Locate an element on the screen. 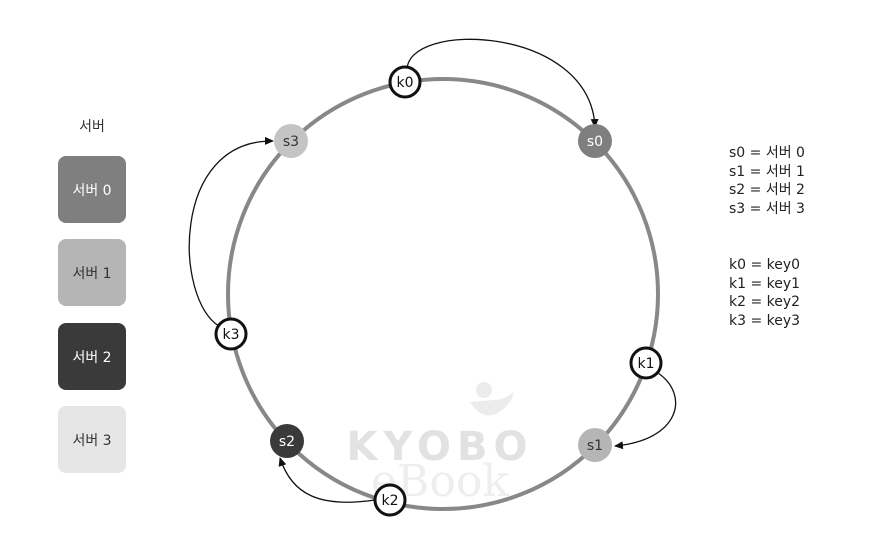 The image size is (888, 536). arrow-k3-to-s3 is located at coordinates (231, 231).